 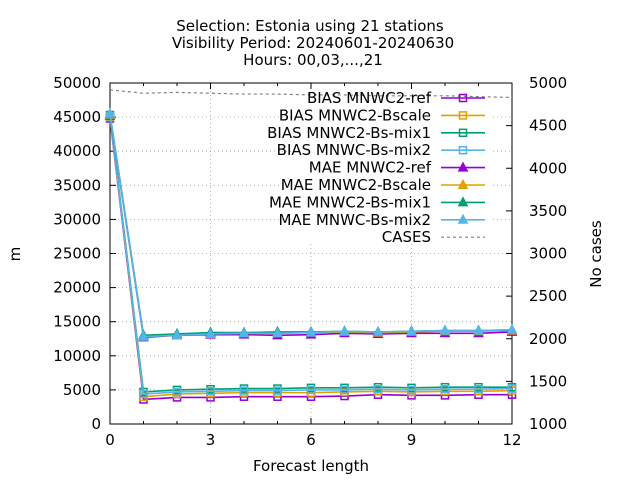 What do you see at coordinates (511, 440) in the screenshot?
I see `x-tick-label: 12` at bounding box center [511, 440].